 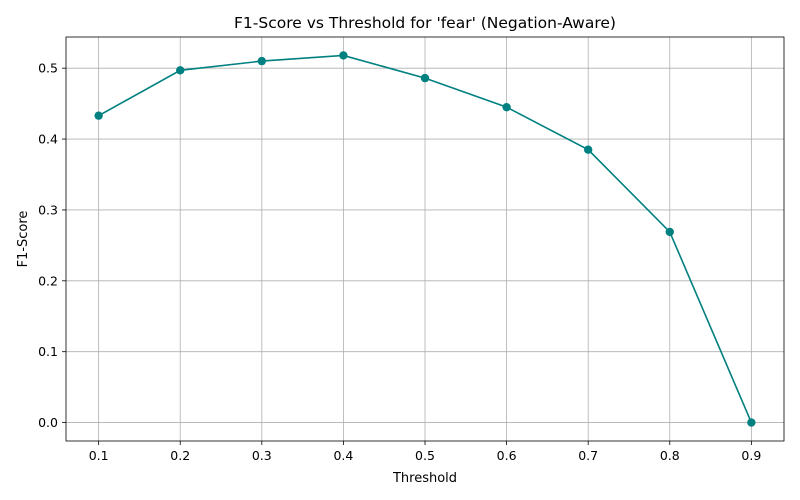 What do you see at coordinates (424, 478) in the screenshot?
I see `x-axis-label: Threshold` at bounding box center [424, 478].